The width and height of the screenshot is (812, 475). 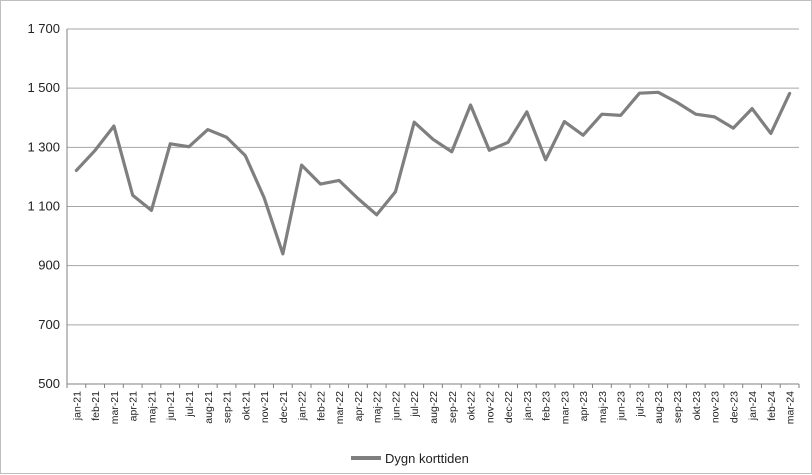 I want to click on x-tick-label: jul-23, so click(x=640, y=404).